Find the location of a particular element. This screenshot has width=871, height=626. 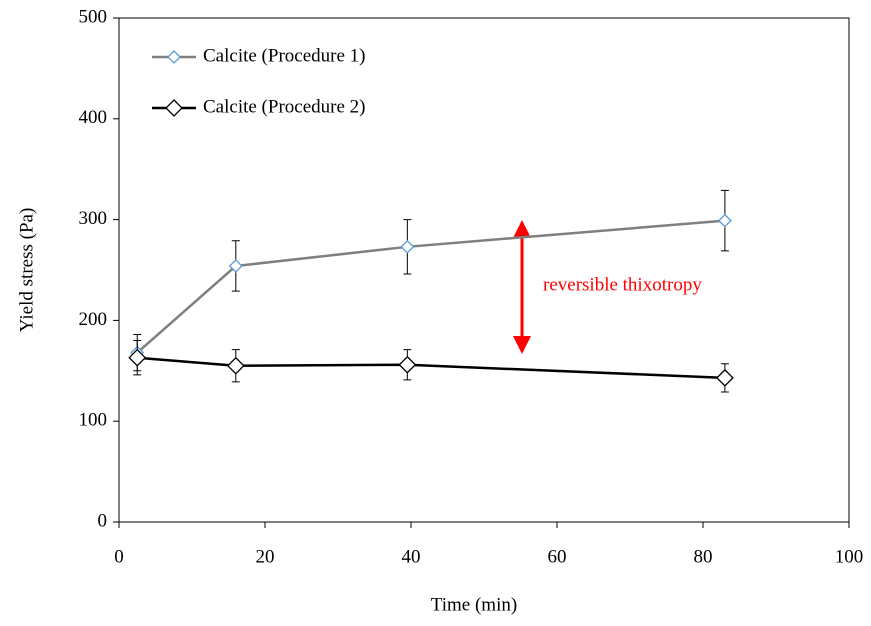

x-tick-label: 20 is located at coordinates (265, 556).